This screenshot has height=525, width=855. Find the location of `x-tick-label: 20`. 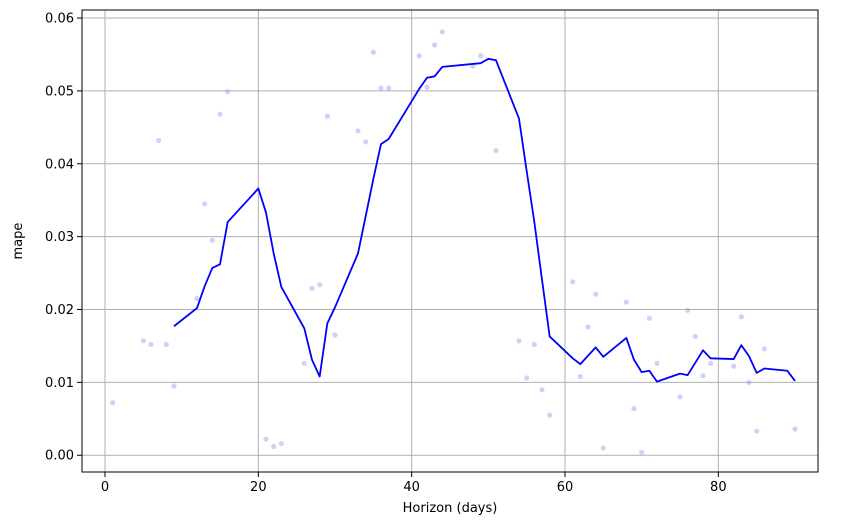

x-tick-label: 20 is located at coordinates (258, 487).